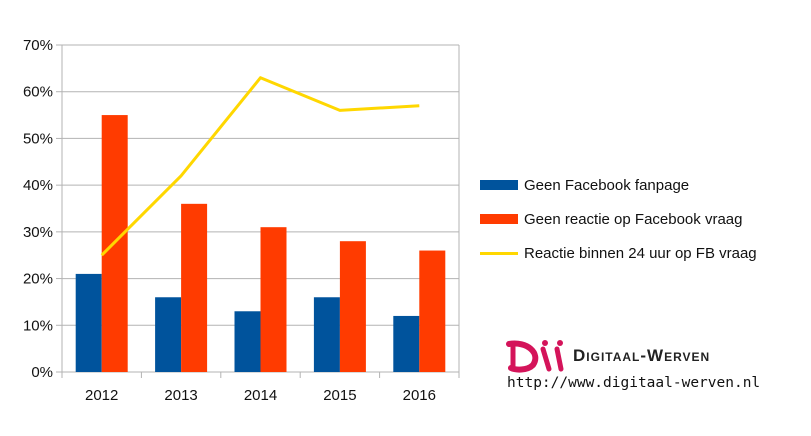 This screenshot has height=436, width=811. What do you see at coordinates (38, 279) in the screenshot?
I see `y-tick-label: 20%` at bounding box center [38, 279].